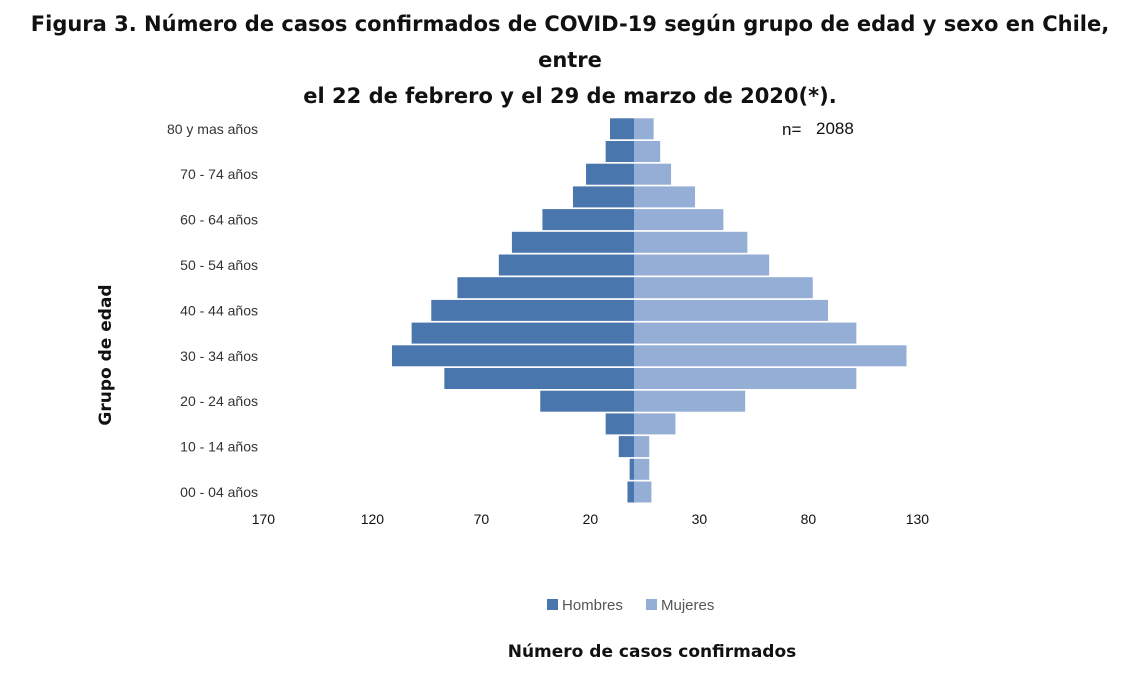 The width and height of the screenshot is (1140, 678). What do you see at coordinates (700, 519) in the screenshot?
I see `x-tick-label: 30` at bounding box center [700, 519].